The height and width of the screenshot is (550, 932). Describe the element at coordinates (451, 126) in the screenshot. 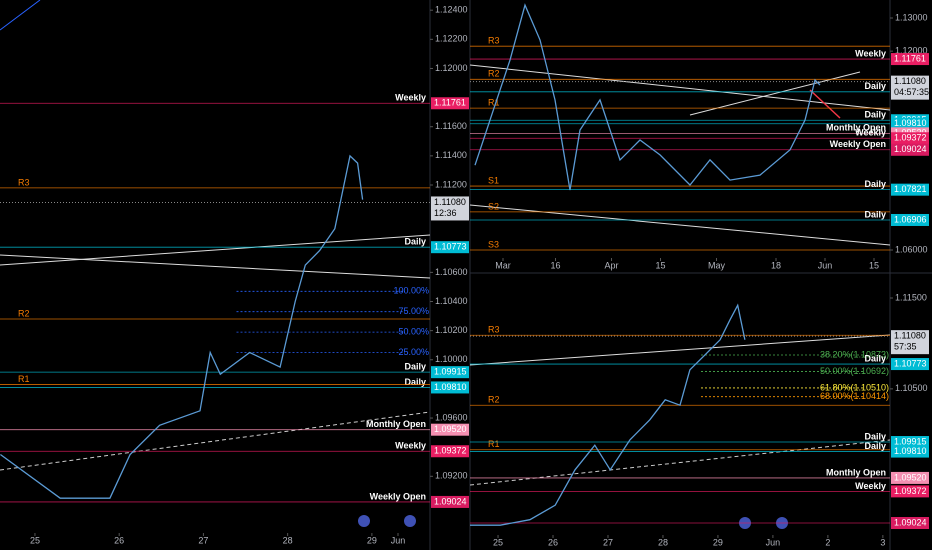

I see `y-tick-label: 1.11600` at that location.